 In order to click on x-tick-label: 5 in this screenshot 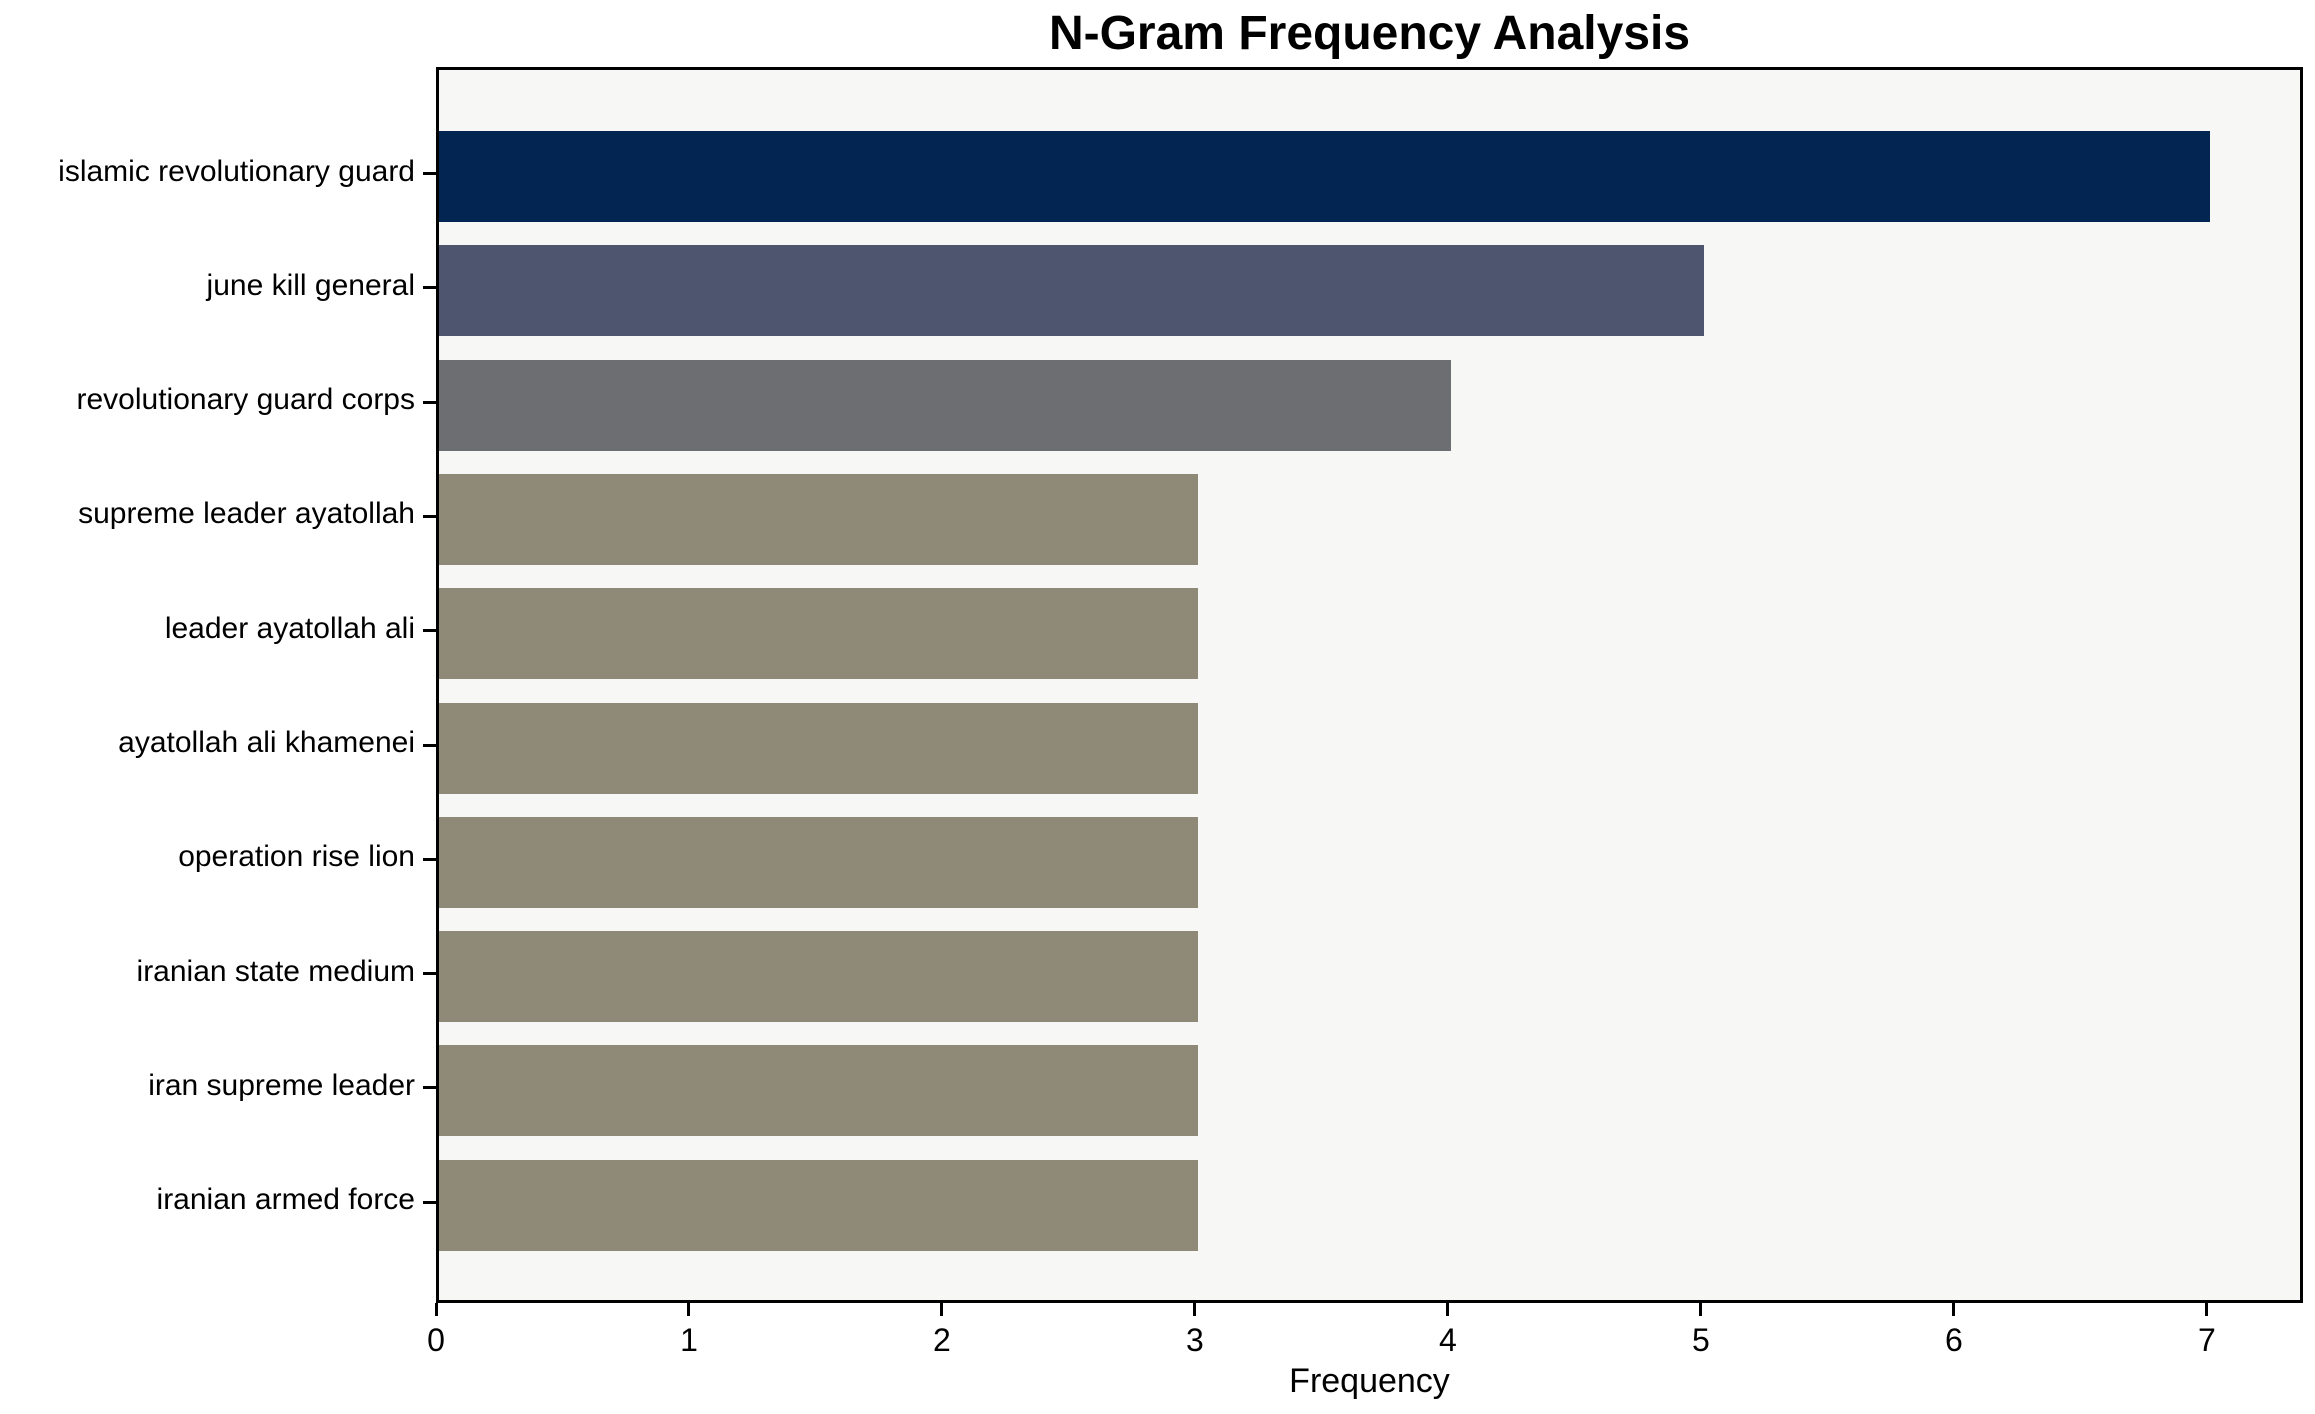, I will do `click(1700, 1340)`.